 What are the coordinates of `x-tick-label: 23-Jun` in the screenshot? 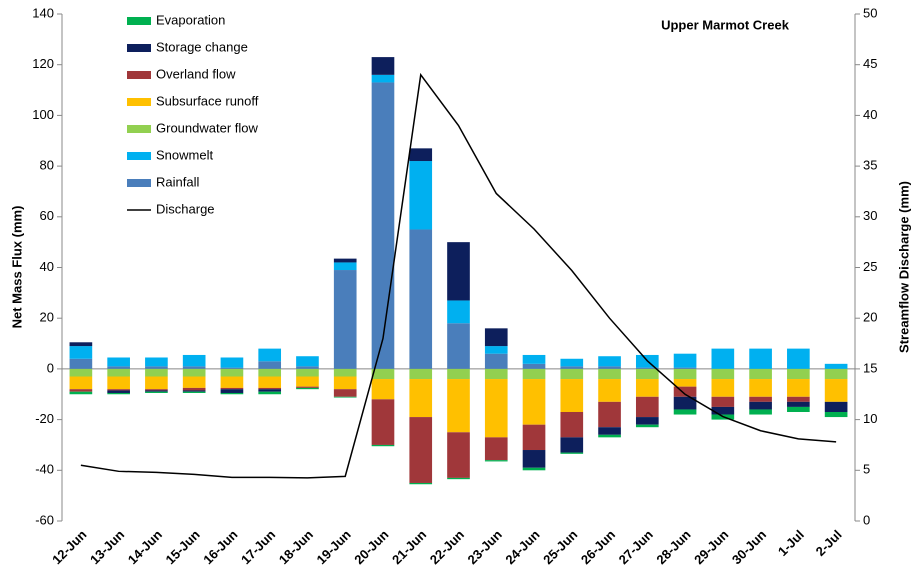 It's located at (485, 547).